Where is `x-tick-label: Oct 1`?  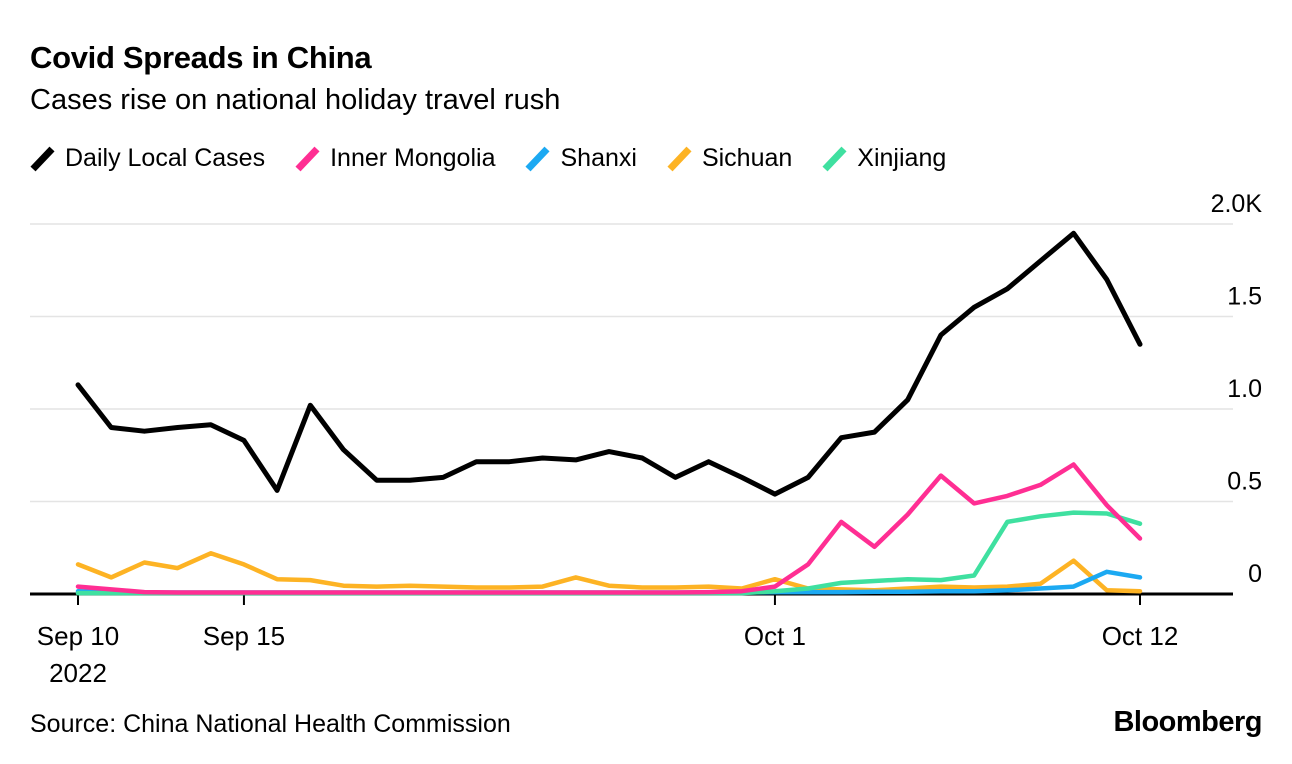 x-tick-label: Oct 1 is located at coordinates (775, 636).